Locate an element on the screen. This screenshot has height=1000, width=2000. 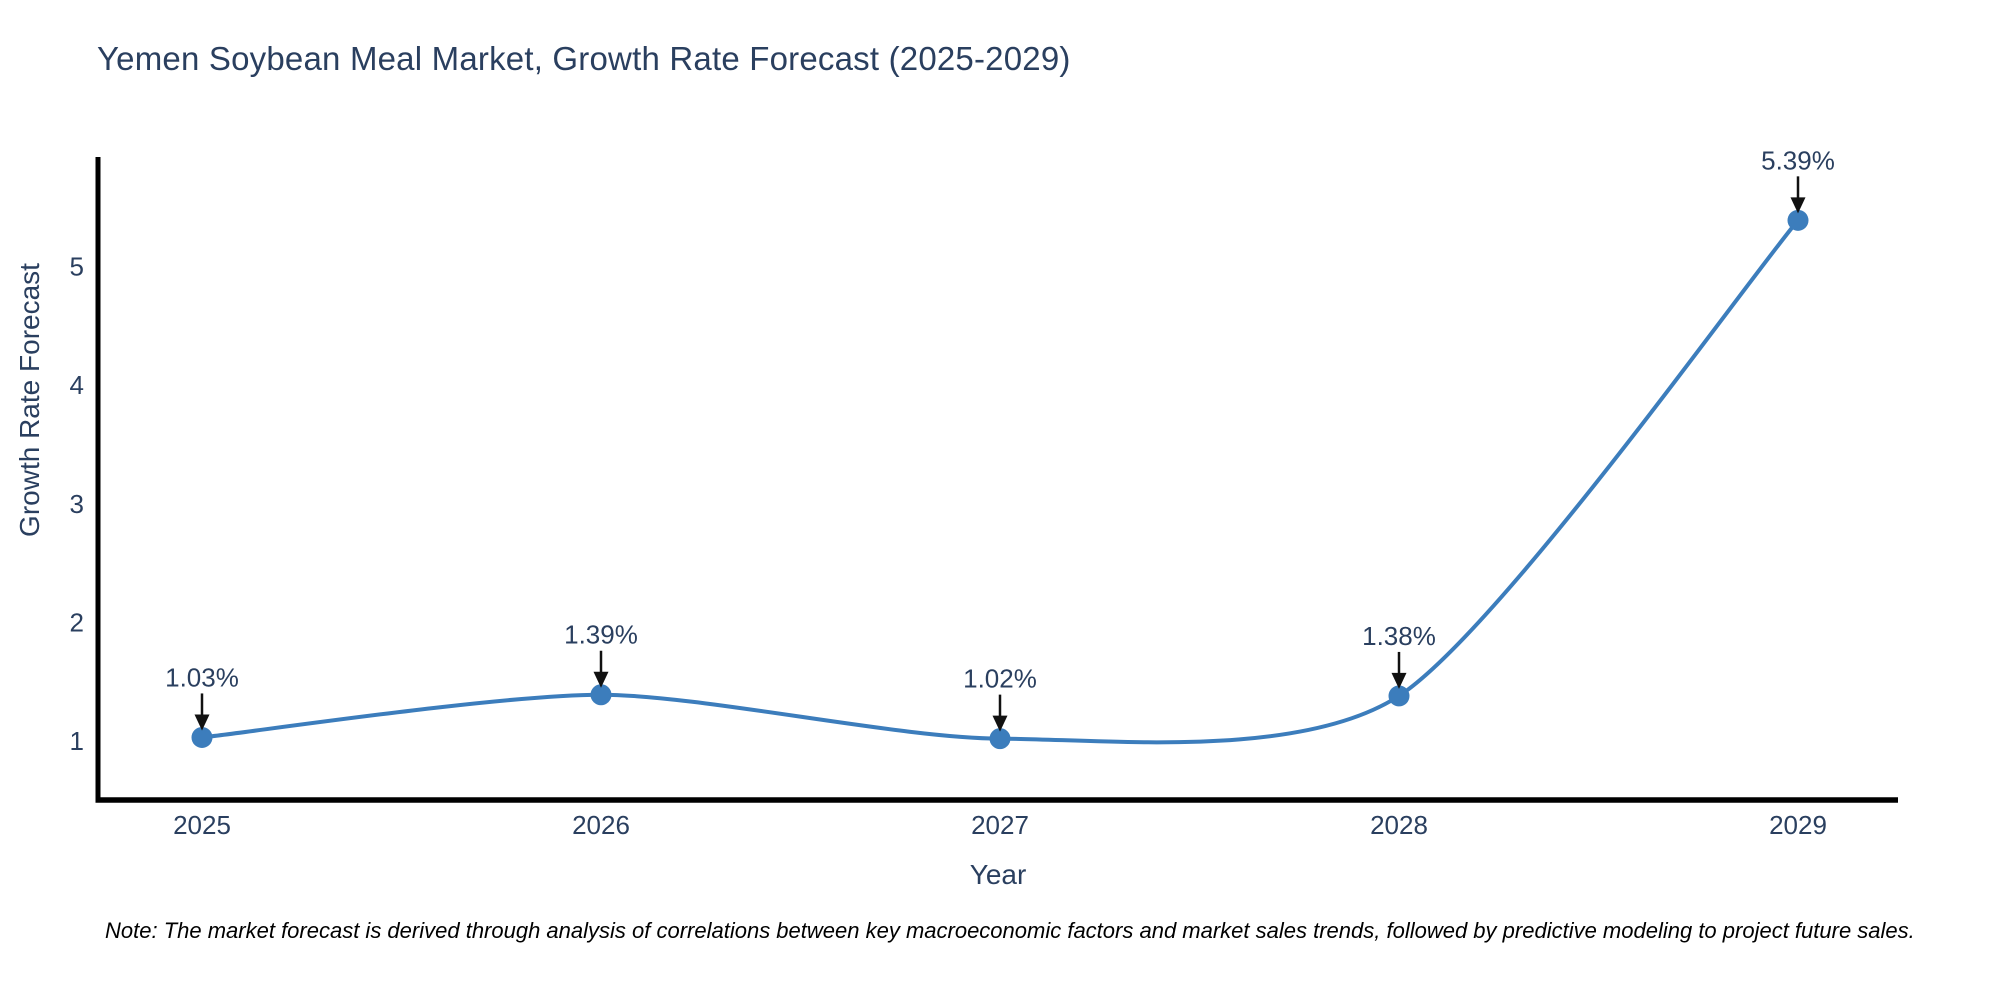
annotation-label: 1.02% is located at coordinates (1000, 679).